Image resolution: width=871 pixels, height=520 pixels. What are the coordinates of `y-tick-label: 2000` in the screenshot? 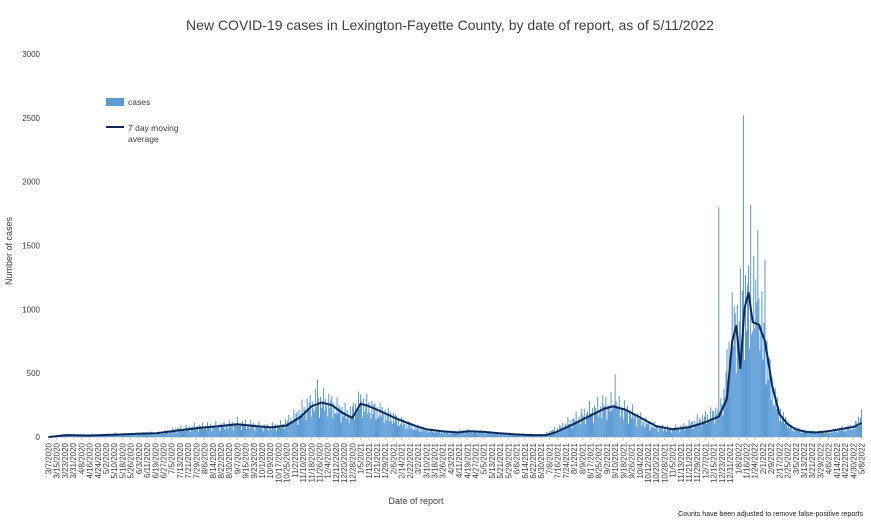 It's located at (31, 182).